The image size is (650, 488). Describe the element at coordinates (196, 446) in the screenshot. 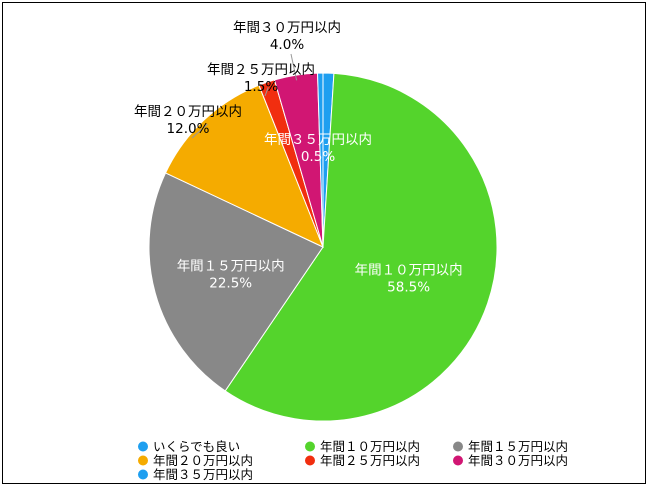

I see `legend-label: いくらでも良い` at that location.